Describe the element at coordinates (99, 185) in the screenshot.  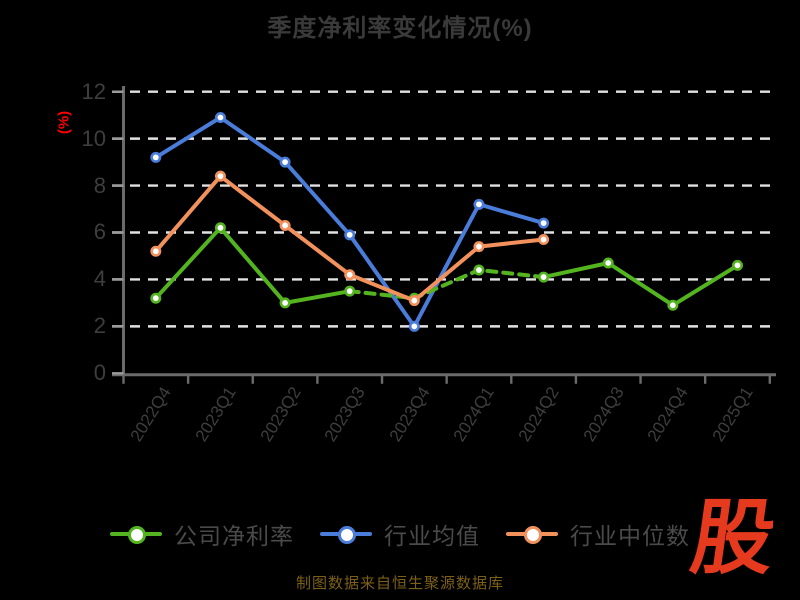
I see `y-axis-tick-label: 8` at that location.